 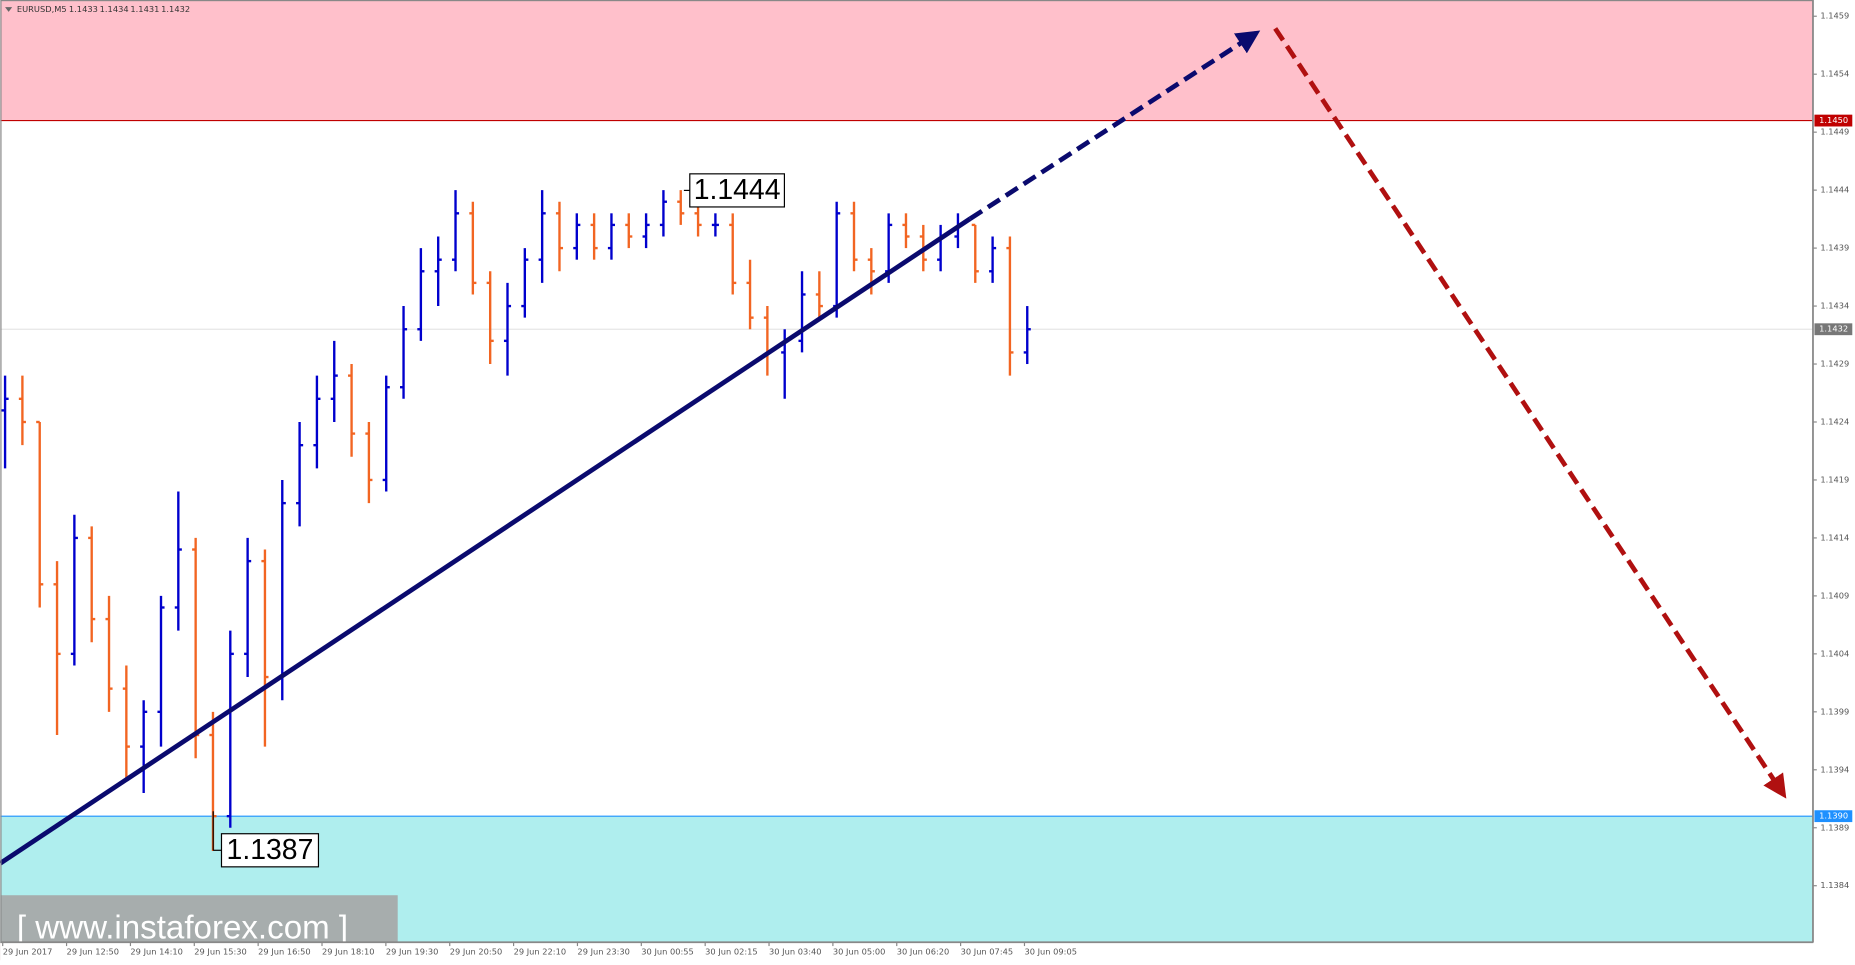 I want to click on annotation: 1.1387, so click(x=270, y=850).